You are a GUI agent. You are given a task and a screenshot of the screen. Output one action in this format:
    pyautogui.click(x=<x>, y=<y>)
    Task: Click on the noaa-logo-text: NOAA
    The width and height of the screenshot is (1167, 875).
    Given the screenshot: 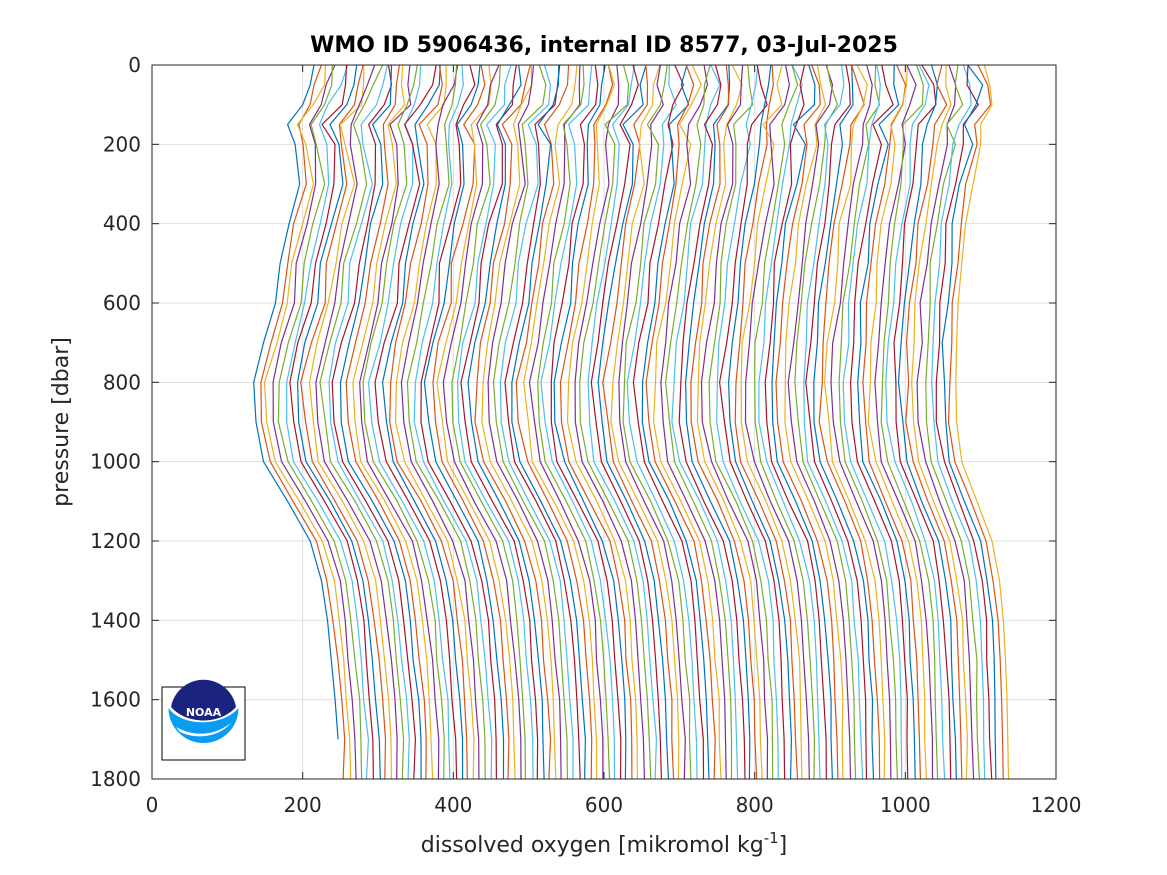 What is the action you would take?
    pyautogui.click(x=204, y=712)
    